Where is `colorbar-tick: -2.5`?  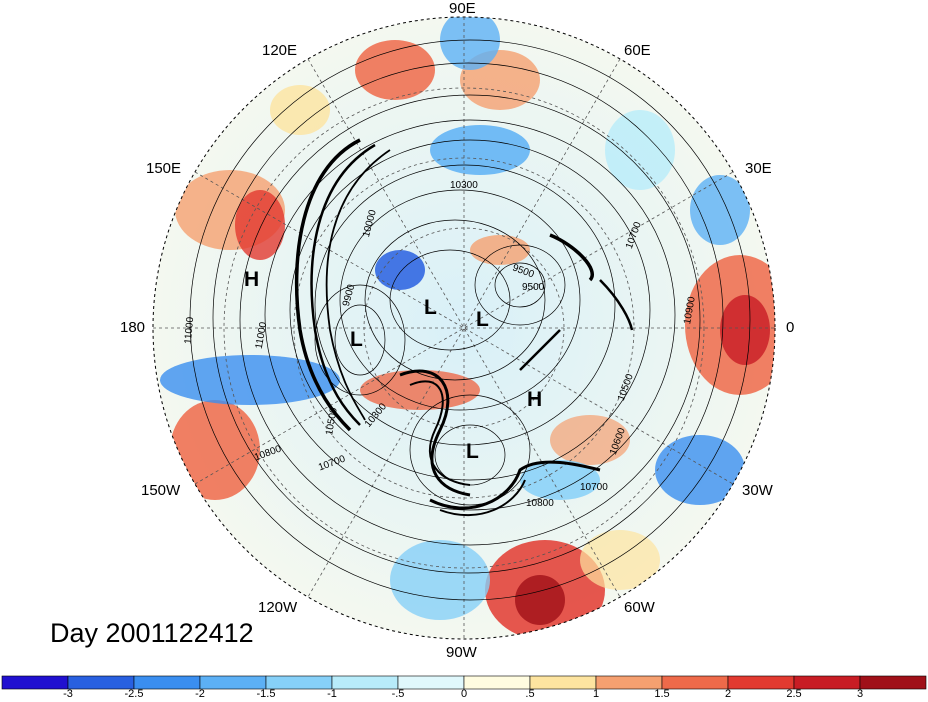 colorbar-tick: -2.5 is located at coordinates (134, 694).